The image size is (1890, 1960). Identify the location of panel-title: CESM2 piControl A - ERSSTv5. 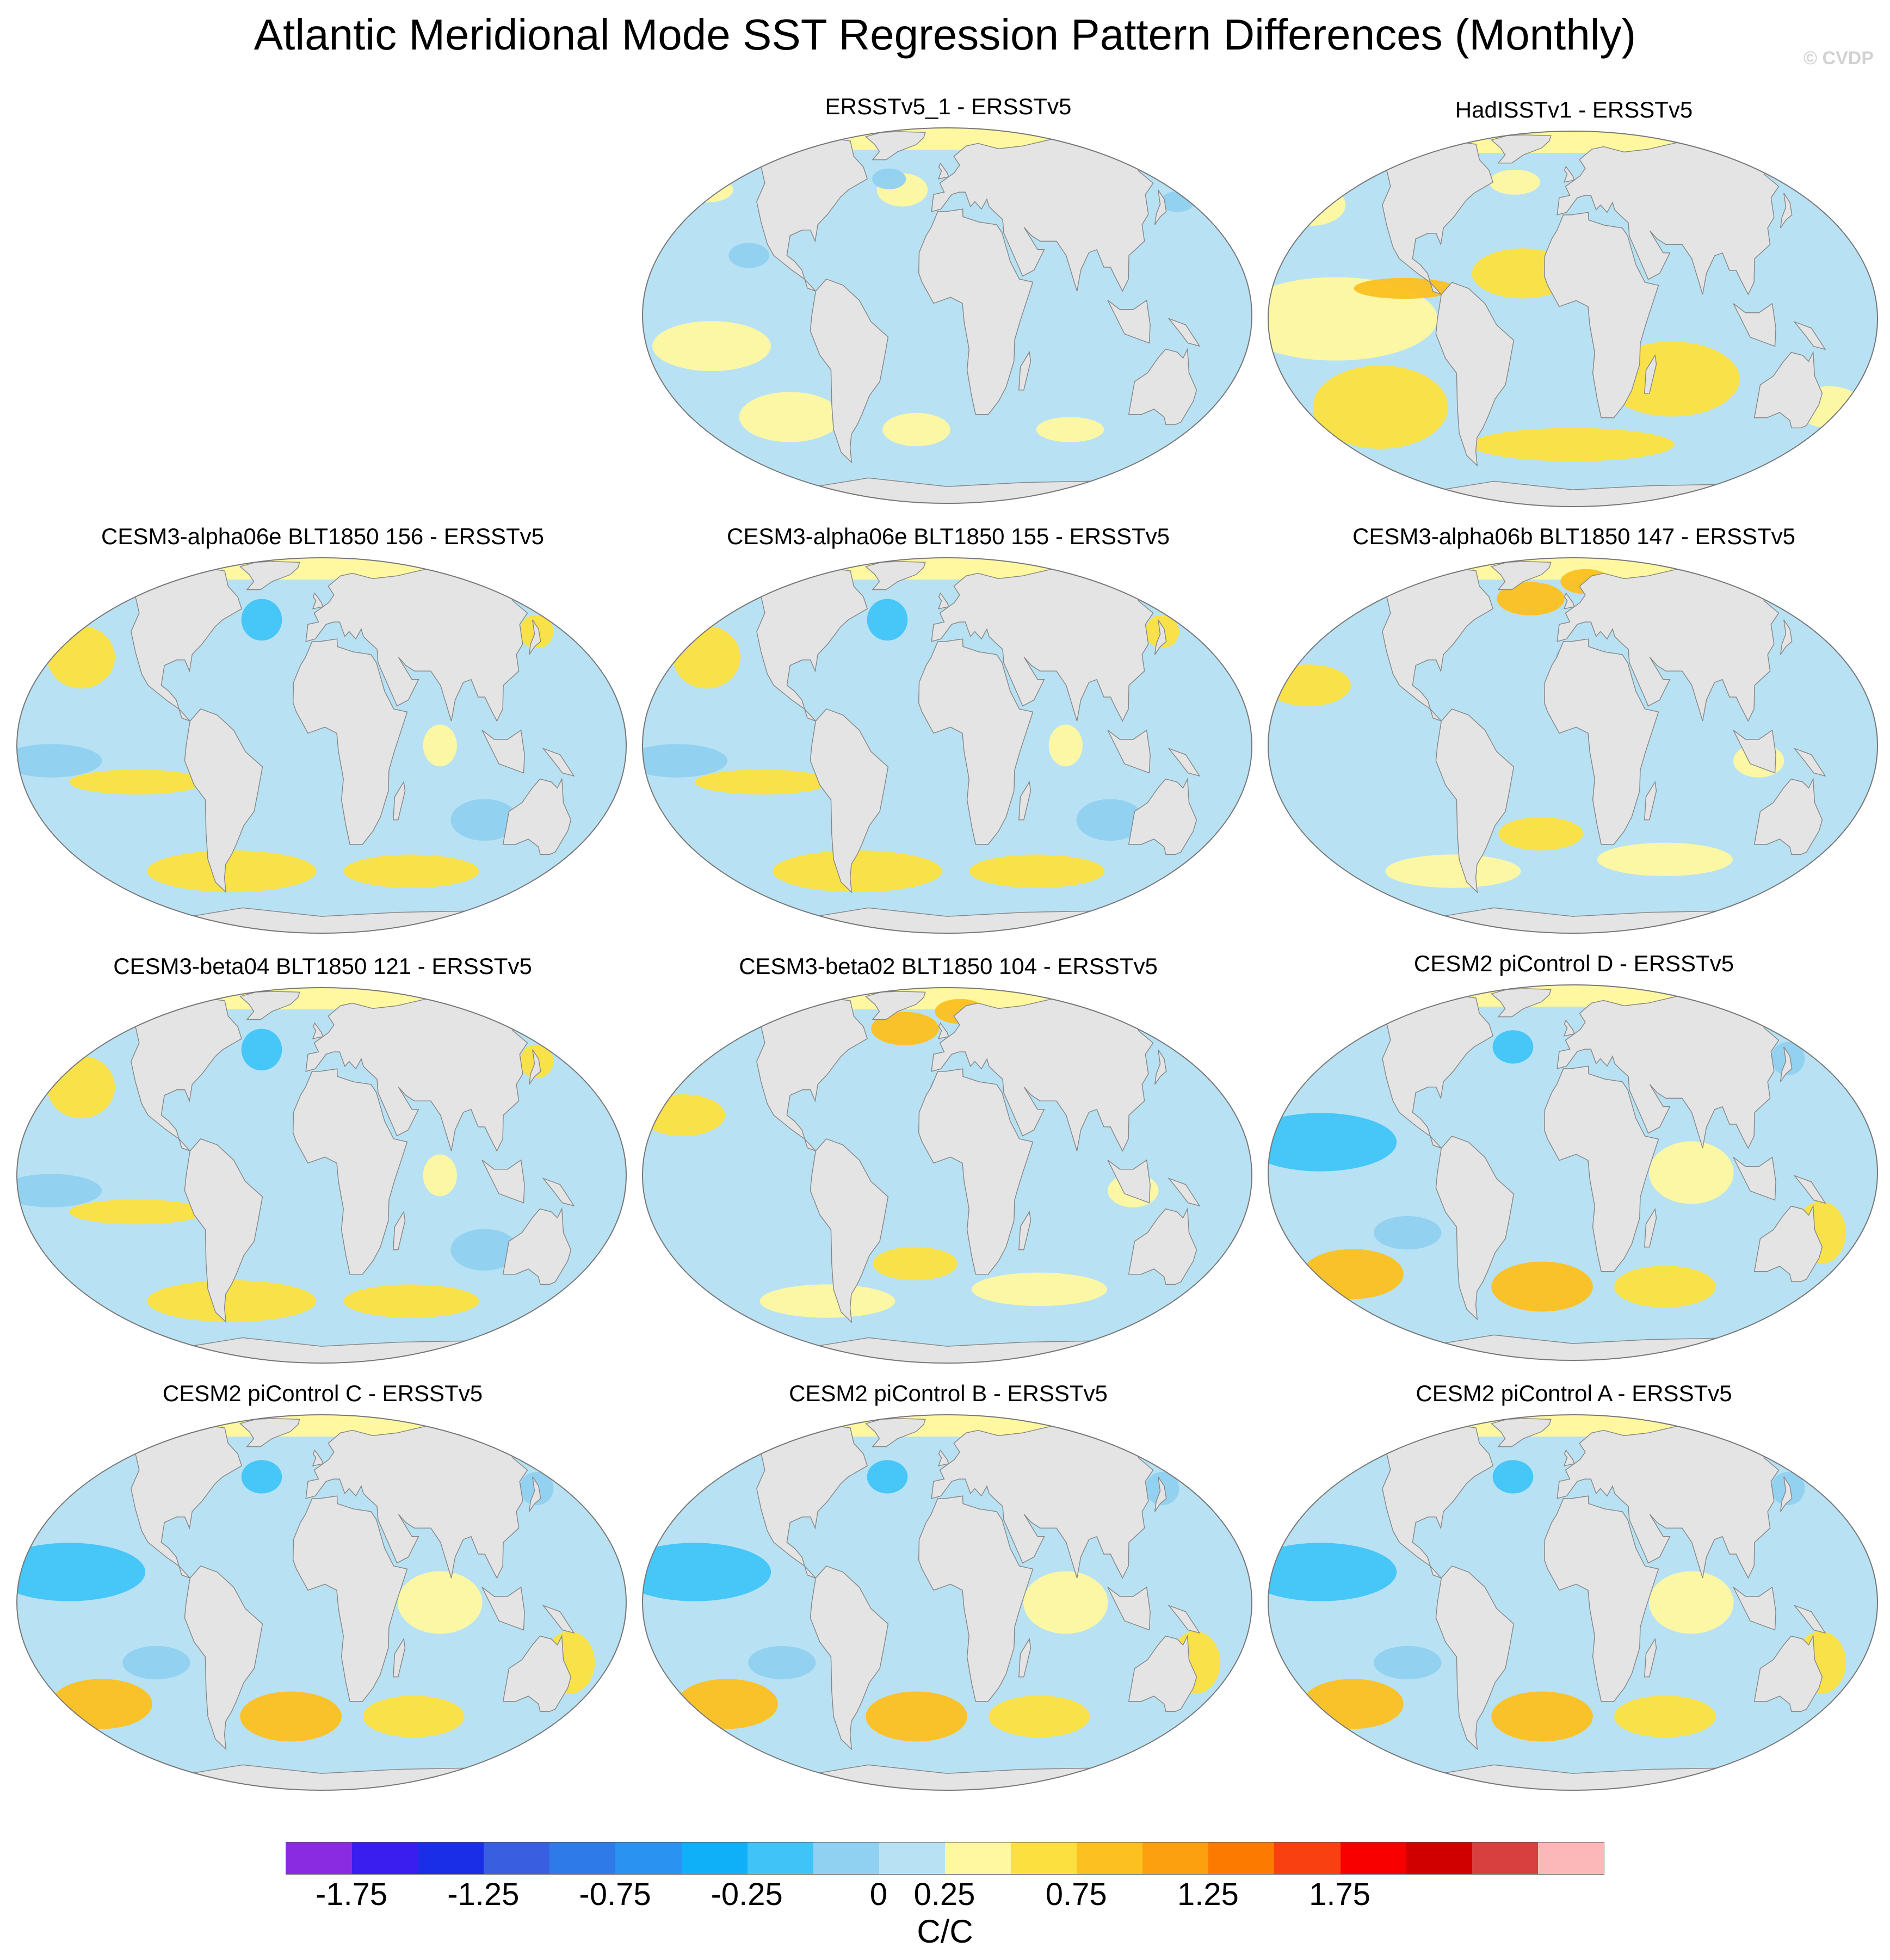
(1574, 1393).